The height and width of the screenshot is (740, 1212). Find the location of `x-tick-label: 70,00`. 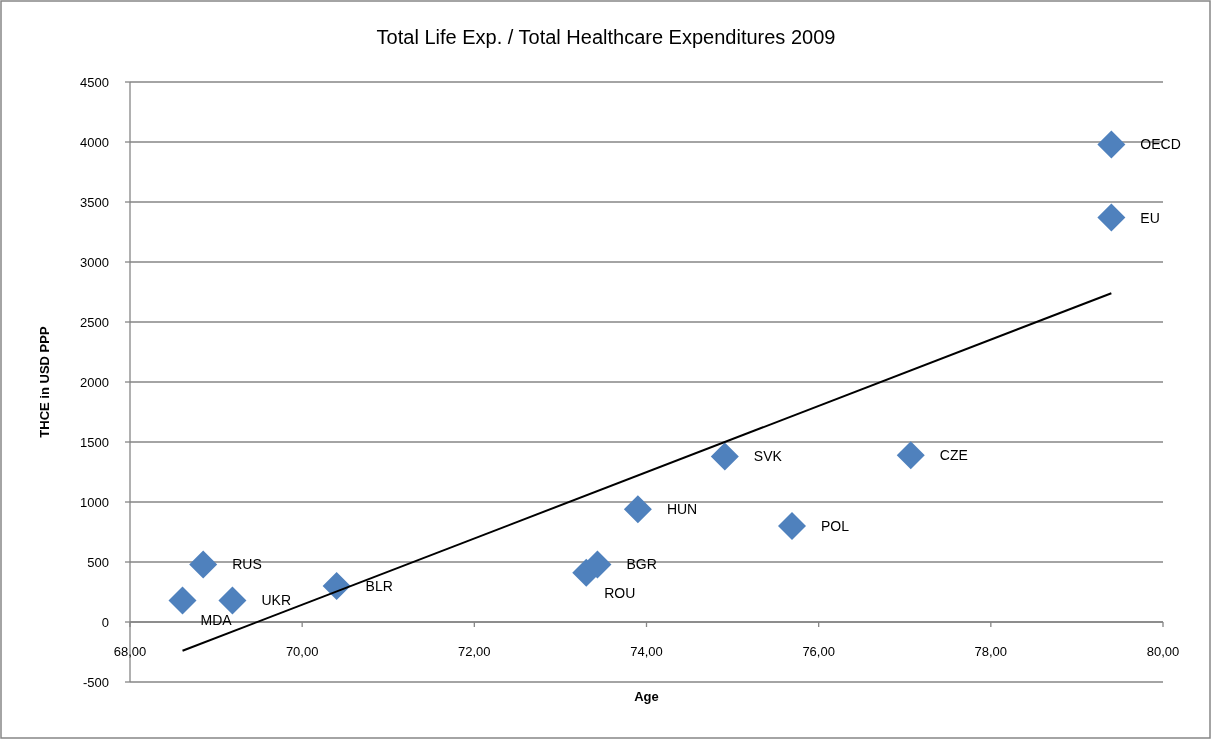

x-tick-label: 70,00 is located at coordinates (302, 651).